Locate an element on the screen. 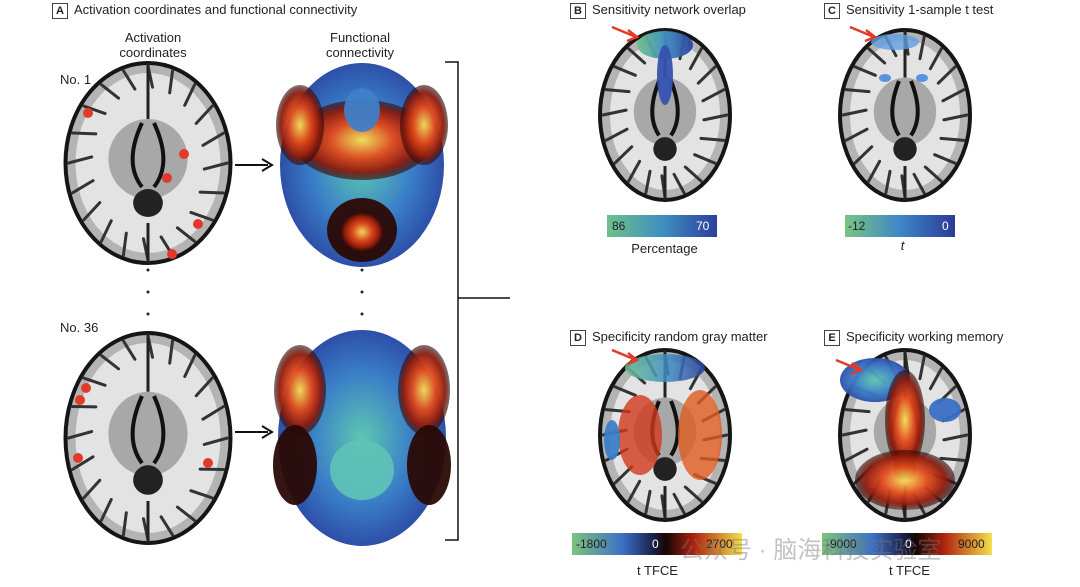  panel-title: Specificity working memory is located at coordinates (925, 336).